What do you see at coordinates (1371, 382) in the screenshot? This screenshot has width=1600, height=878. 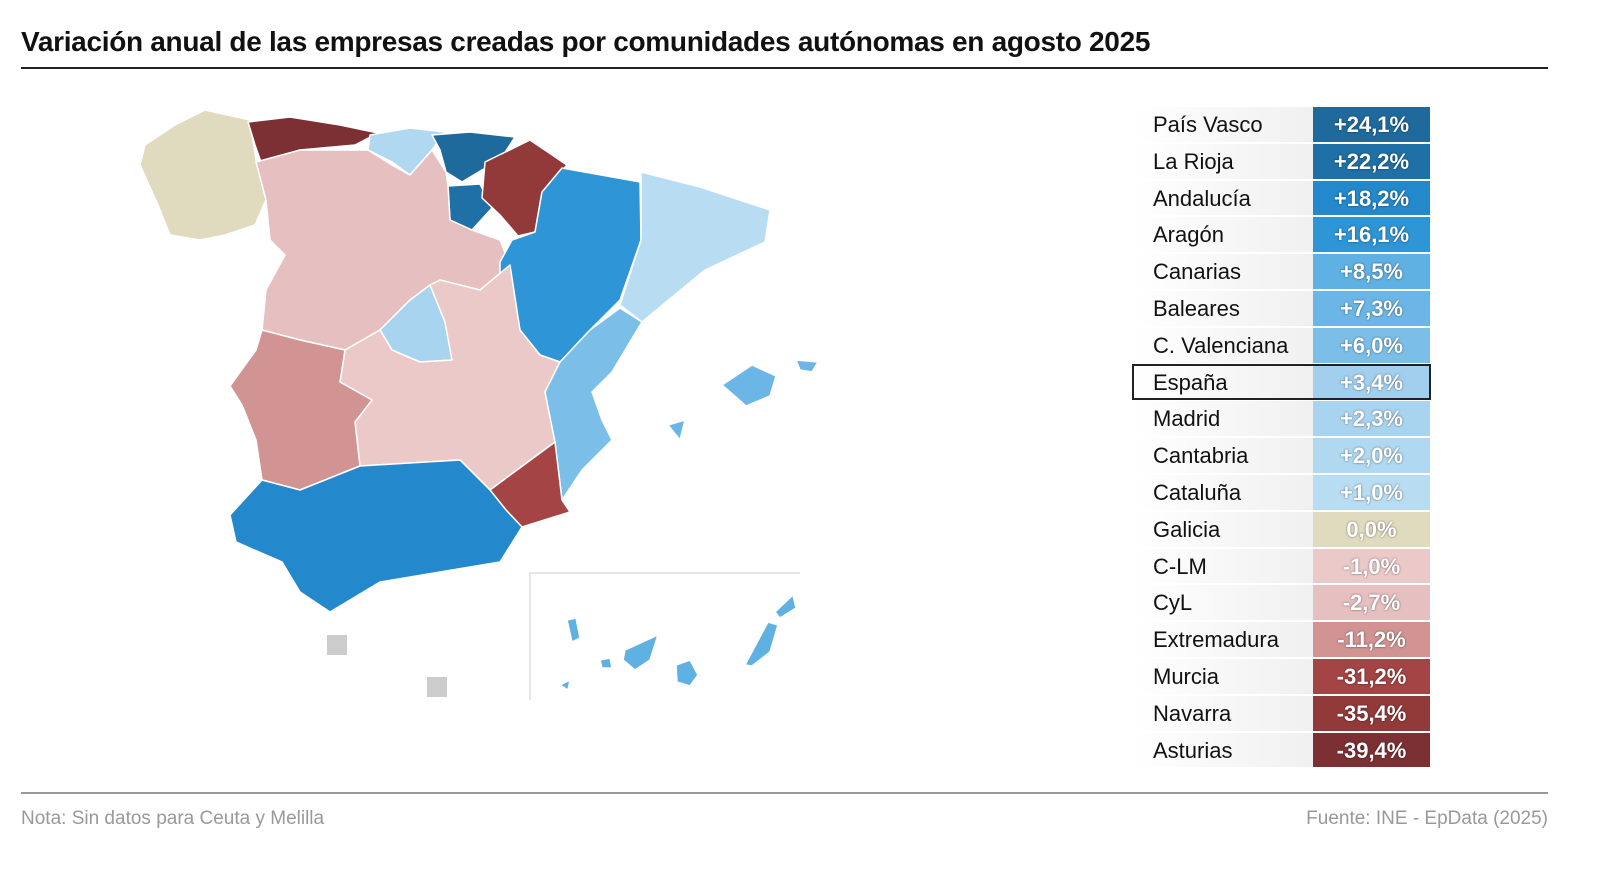 I see `region-value: +3,4%` at bounding box center [1371, 382].